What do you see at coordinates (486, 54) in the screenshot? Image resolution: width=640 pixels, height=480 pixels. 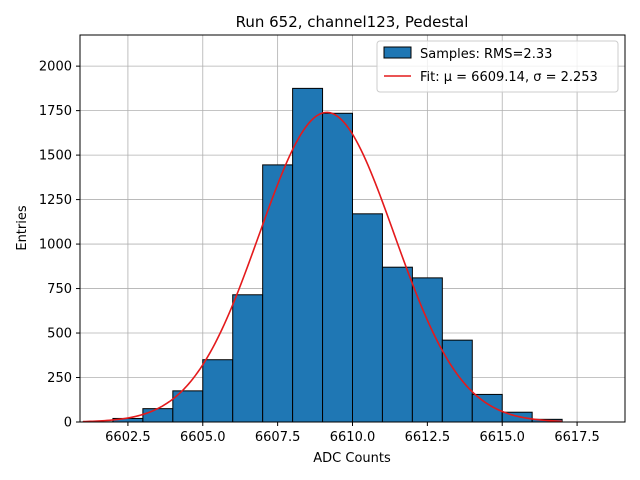 I see `legend-label-histogram: Samples: RMS=2.33` at bounding box center [486, 54].